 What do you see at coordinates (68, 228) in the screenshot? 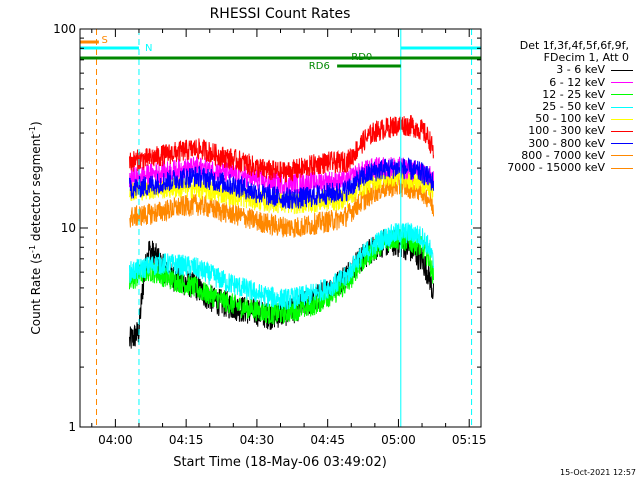
I see `y-tick-label: 10` at bounding box center [68, 228].